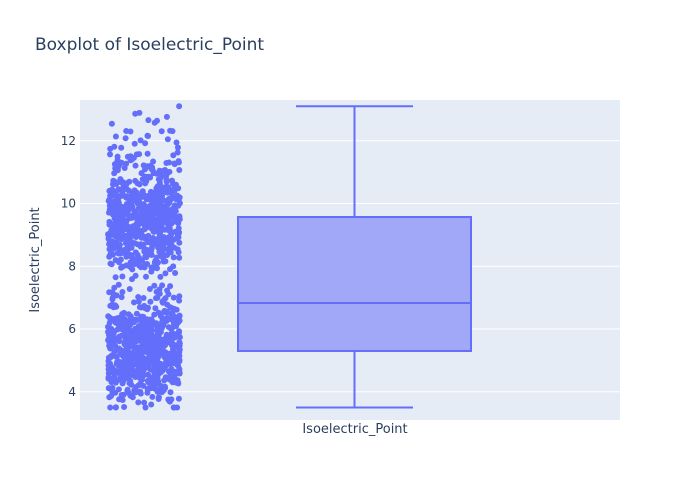 The image size is (700, 500). I want to click on y-tick-label: 10, so click(68, 204).